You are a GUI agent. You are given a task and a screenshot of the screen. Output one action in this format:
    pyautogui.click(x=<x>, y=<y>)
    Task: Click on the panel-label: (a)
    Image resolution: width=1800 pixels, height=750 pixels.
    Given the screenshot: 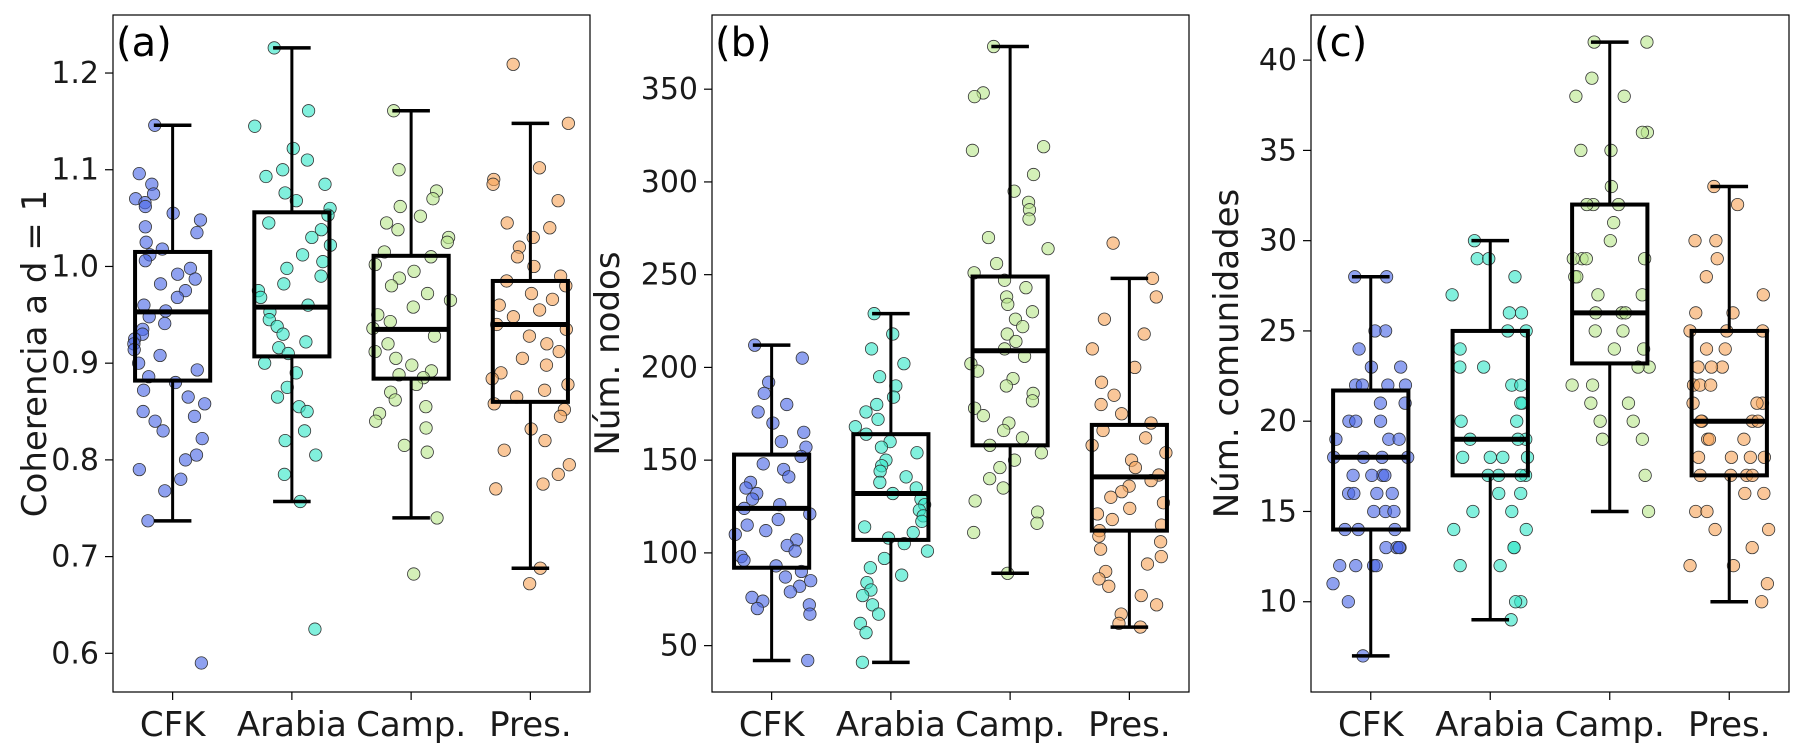 What is the action you would take?
    pyautogui.click(x=144, y=43)
    